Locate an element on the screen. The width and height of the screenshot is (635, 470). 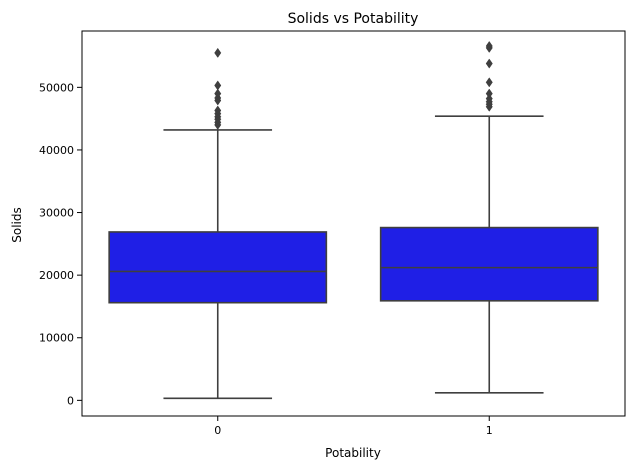
y-axis-label: Solids is located at coordinates (17, 225).